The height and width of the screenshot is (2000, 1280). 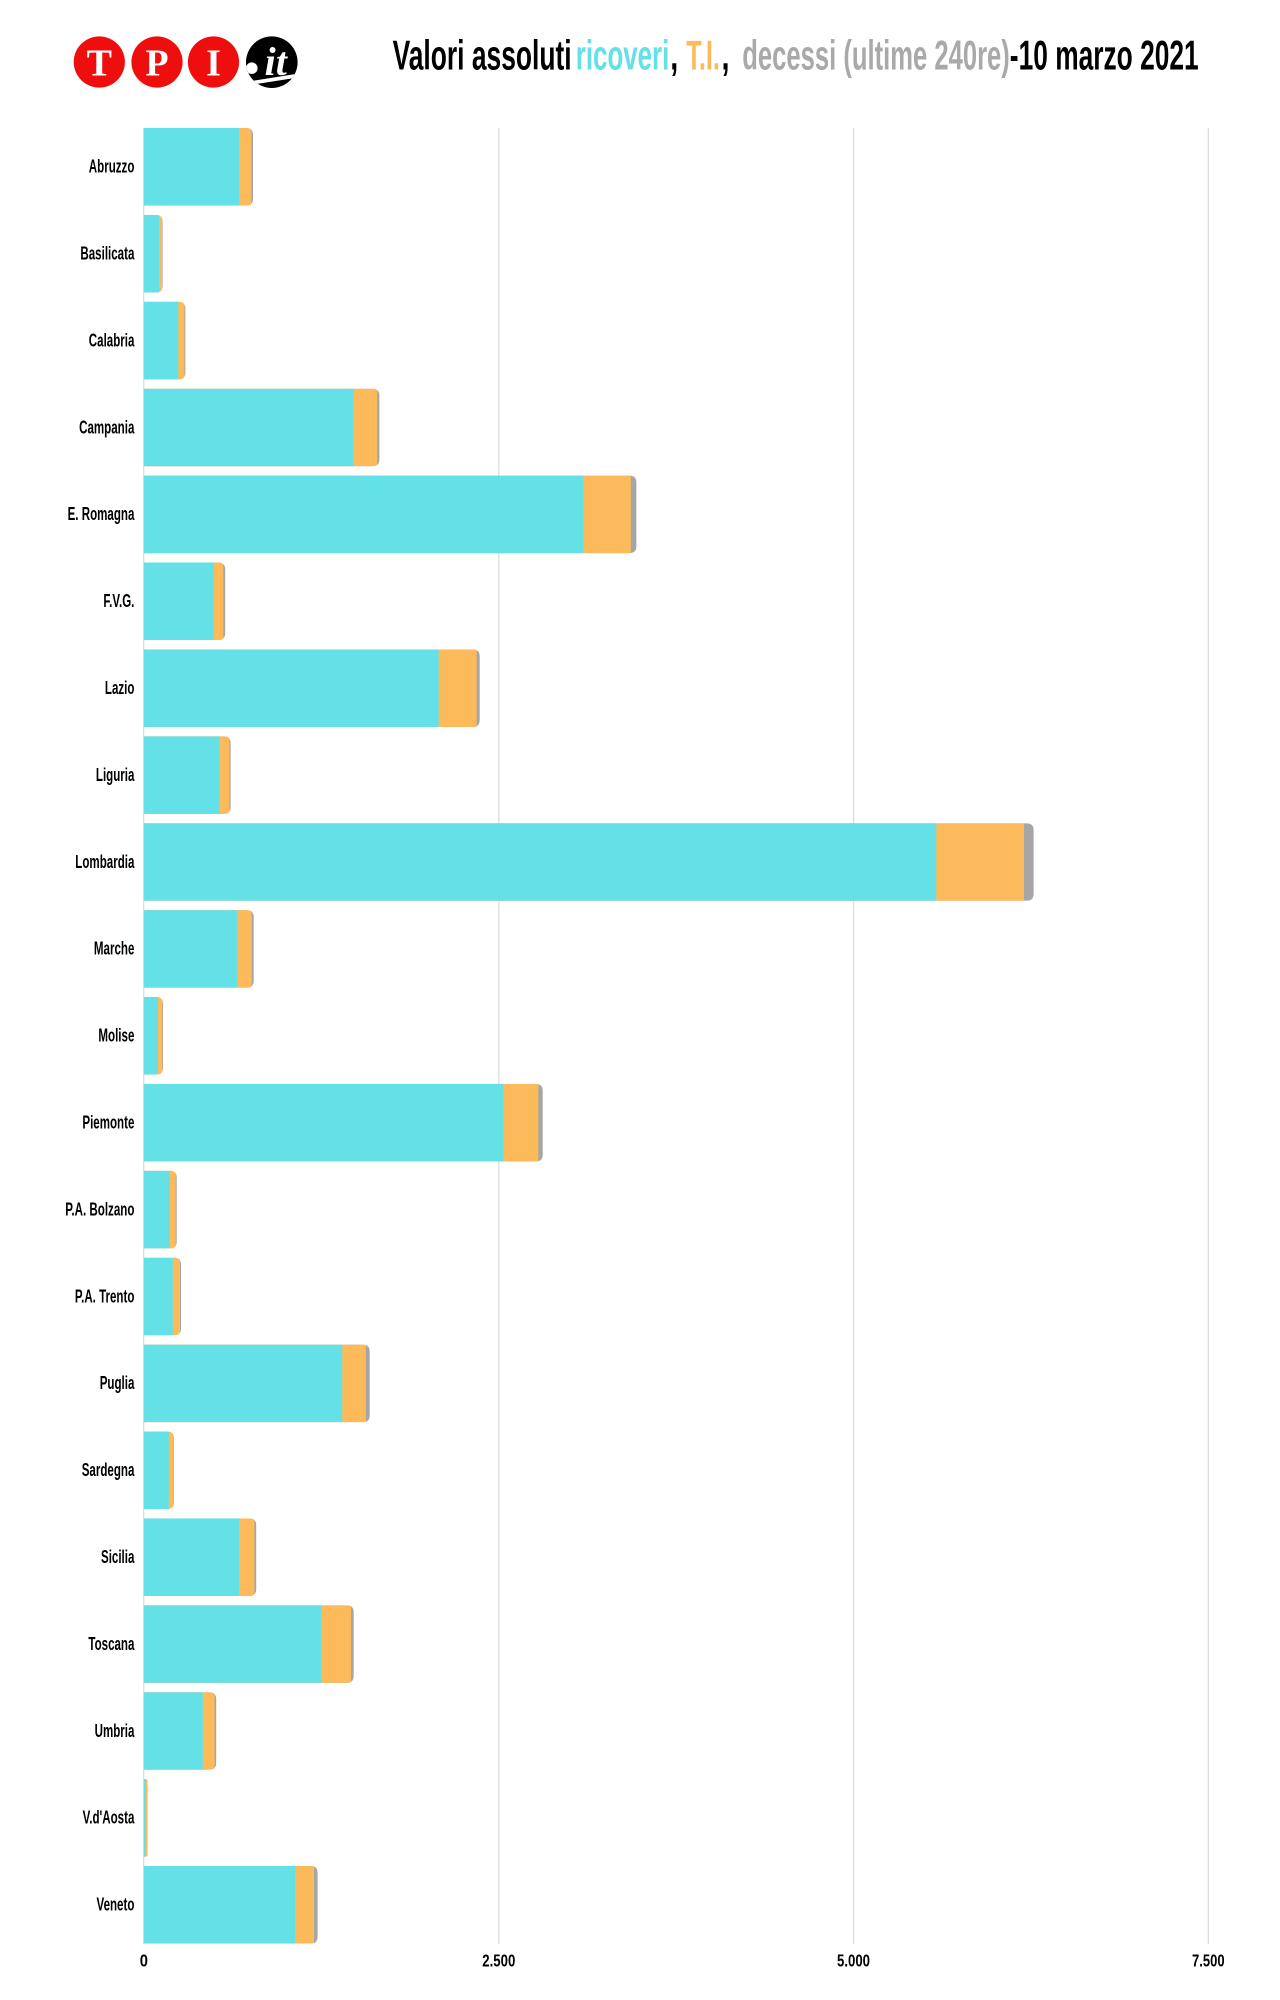 I want to click on svg-text: Liguria, so click(x=115, y=775).